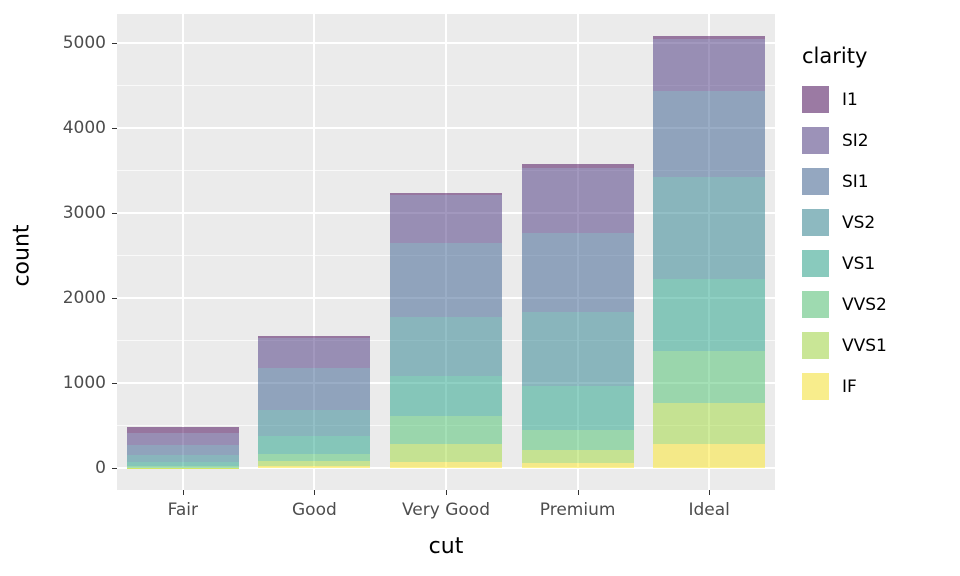 The height and width of the screenshot is (576, 960). I want to click on legend-item-vvs1: VVS1, so click(877, 345).